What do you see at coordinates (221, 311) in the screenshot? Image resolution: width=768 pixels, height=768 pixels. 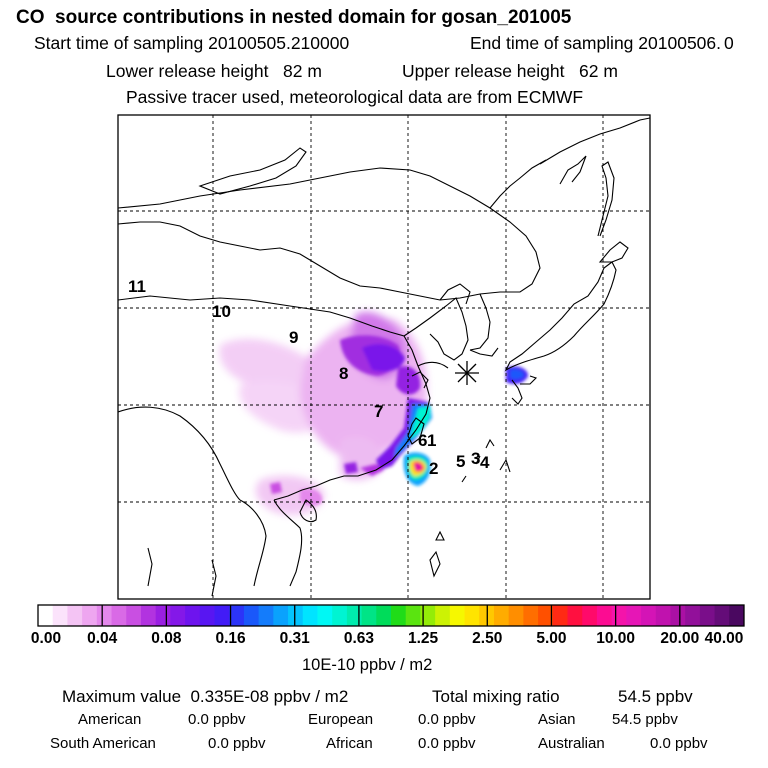 I see `region-label: 10` at bounding box center [221, 311].